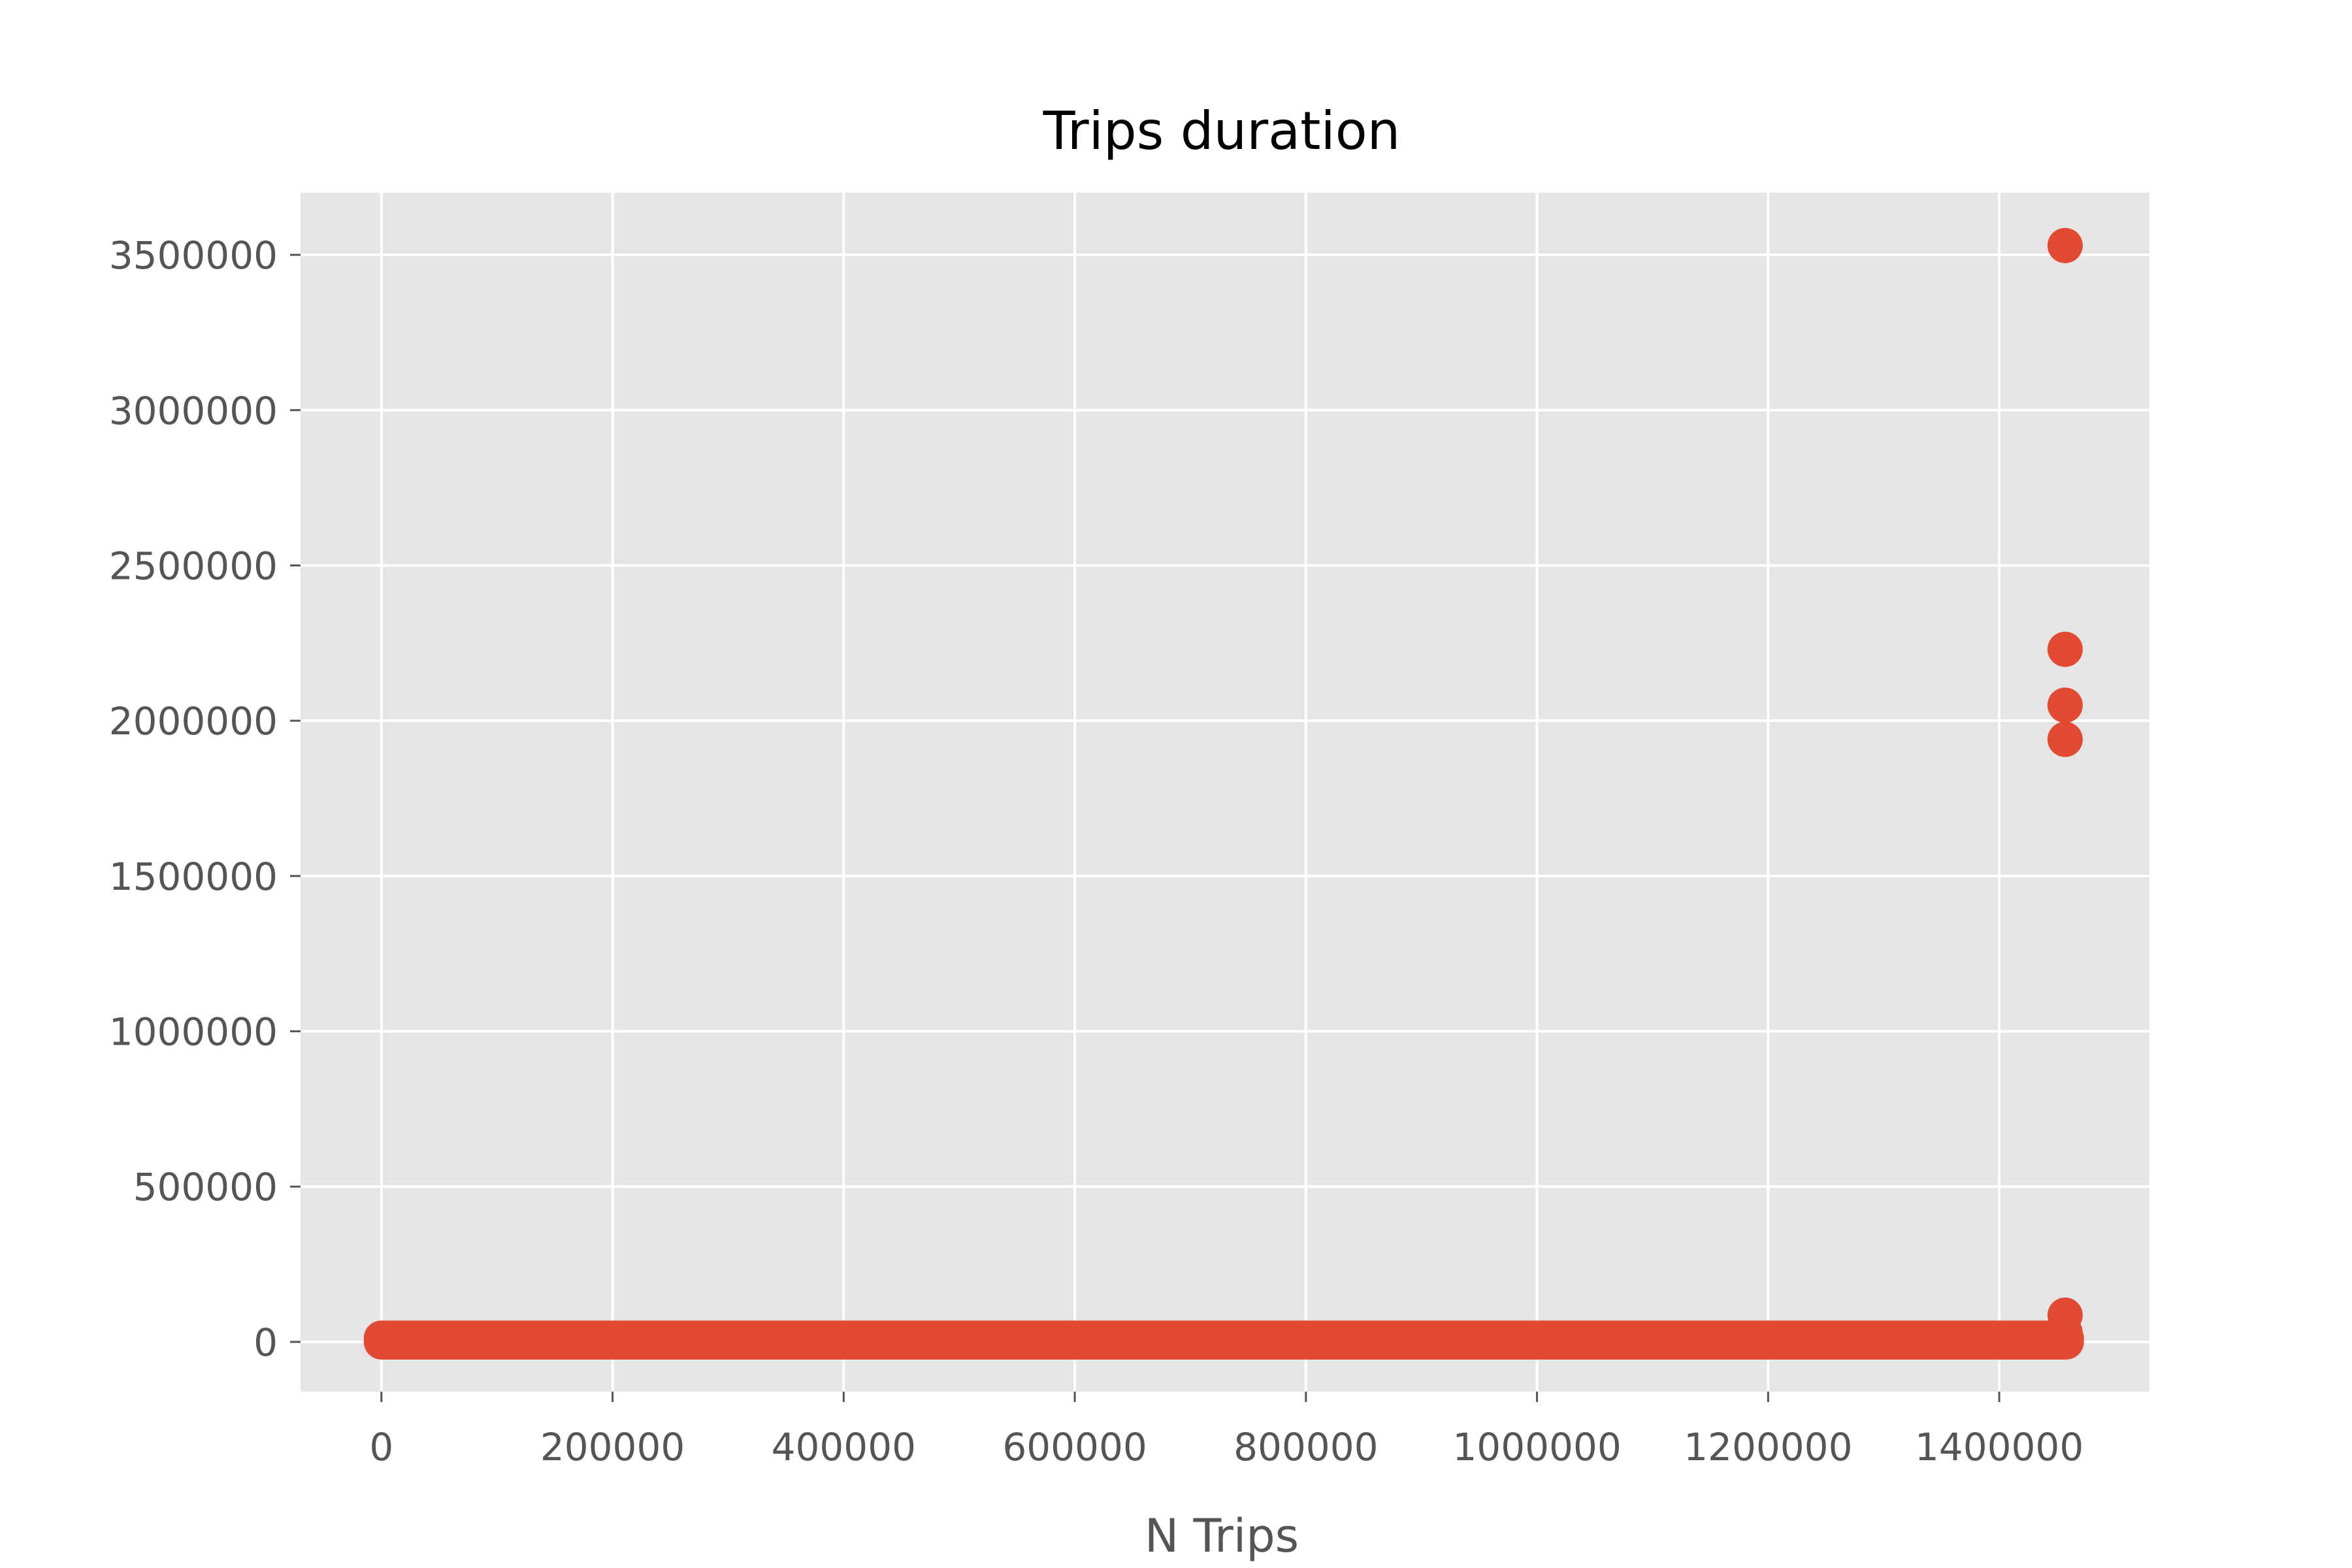 The width and height of the screenshot is (2352, 1568). I want to click on x-tick-label: 1400000, so click(1999, 1447).